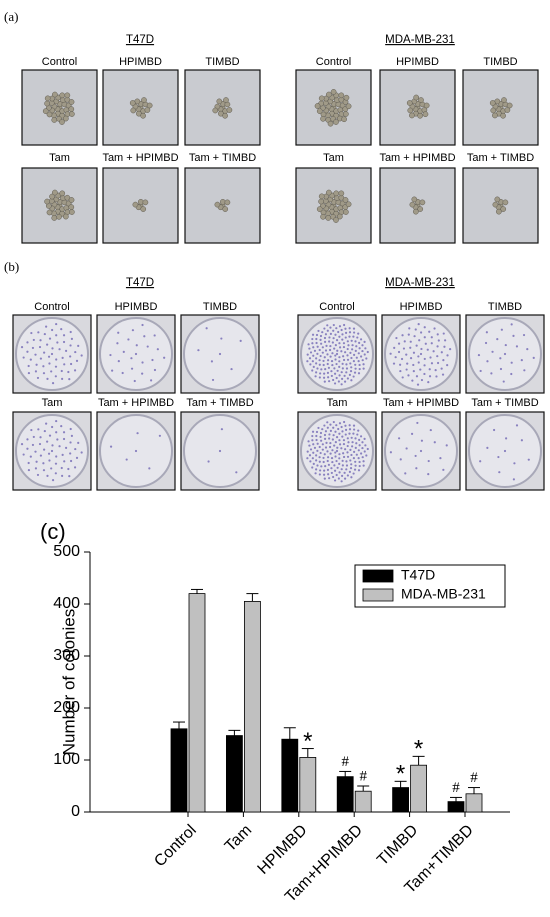 This screenshot has width=550, height=917. I want to click on y-axis-label: Number of colonies, so click(68, 682).